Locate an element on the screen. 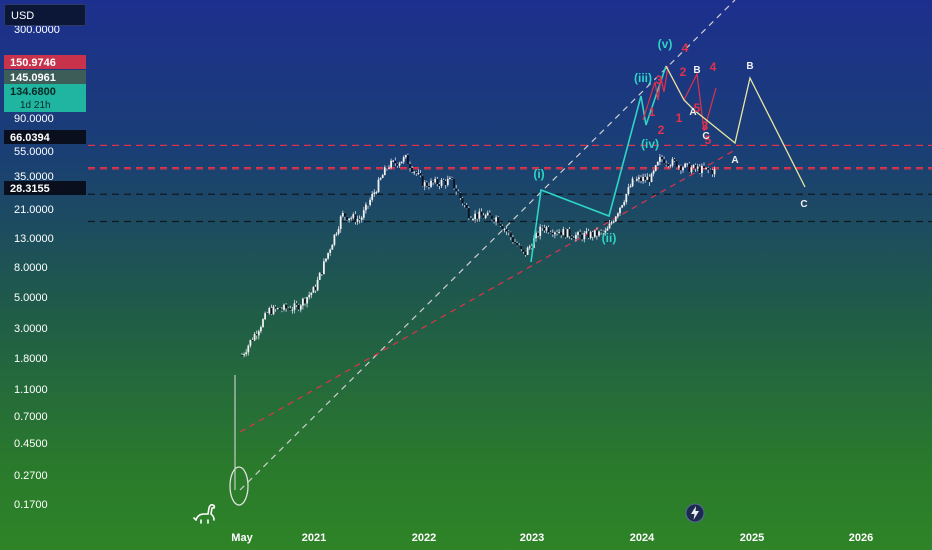  cyan-impulse-path is located at coordinates (598, 164).